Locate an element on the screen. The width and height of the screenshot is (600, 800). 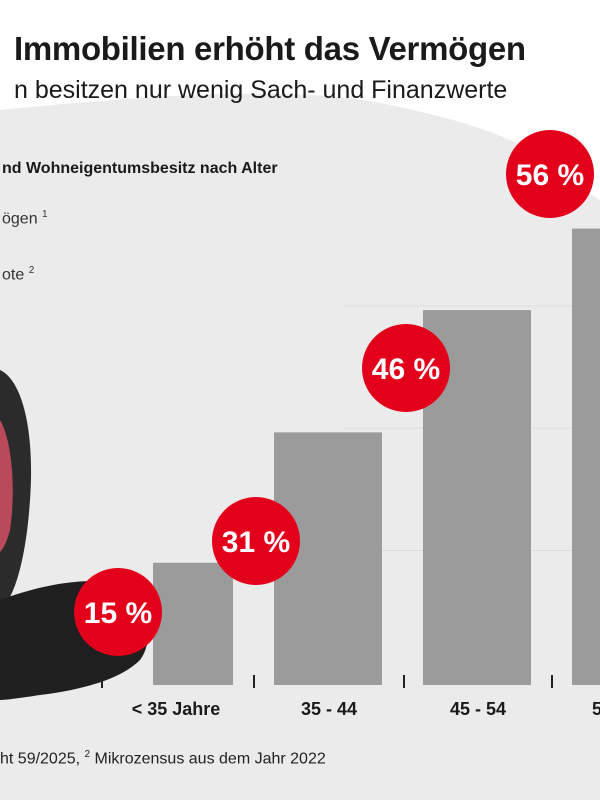
legend-item-quote: ote 2 is located at coordinates (18, 274).